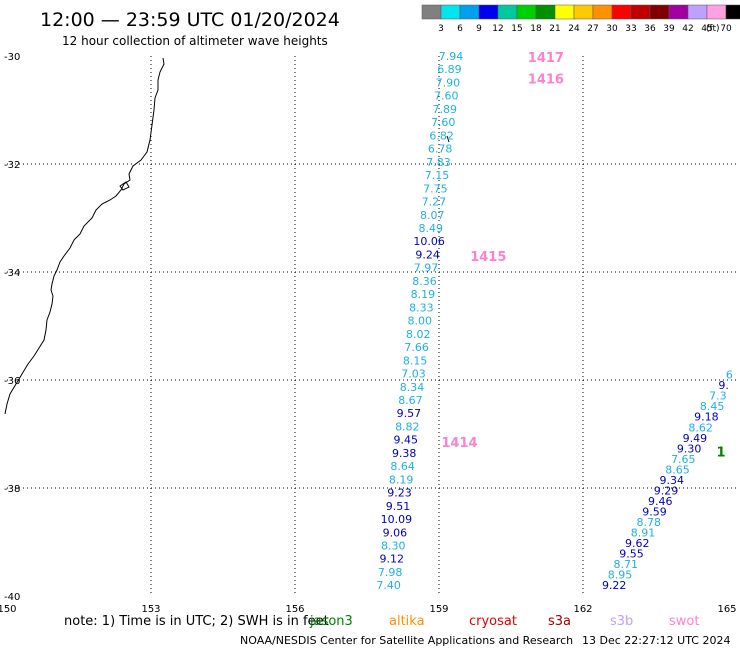 This screenshot has width=740, height=650. I want to click on satellite-name: s3a, so click(559, 621).